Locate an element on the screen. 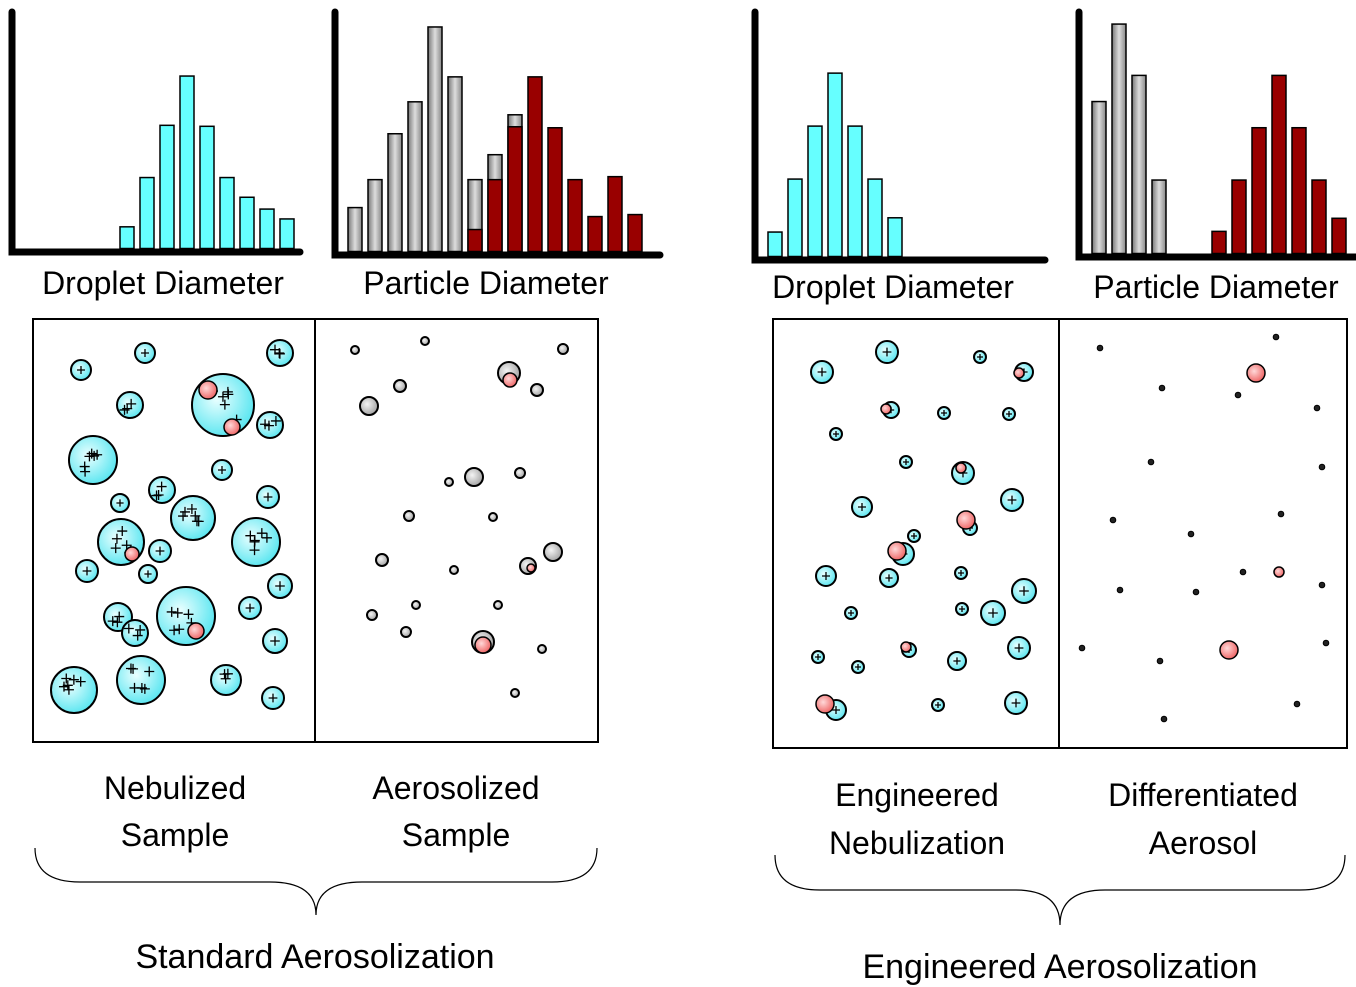 The width and height of the screenshot is (1356, 987). caption: Standard Aerosolization is located at coordinates (314, 957).